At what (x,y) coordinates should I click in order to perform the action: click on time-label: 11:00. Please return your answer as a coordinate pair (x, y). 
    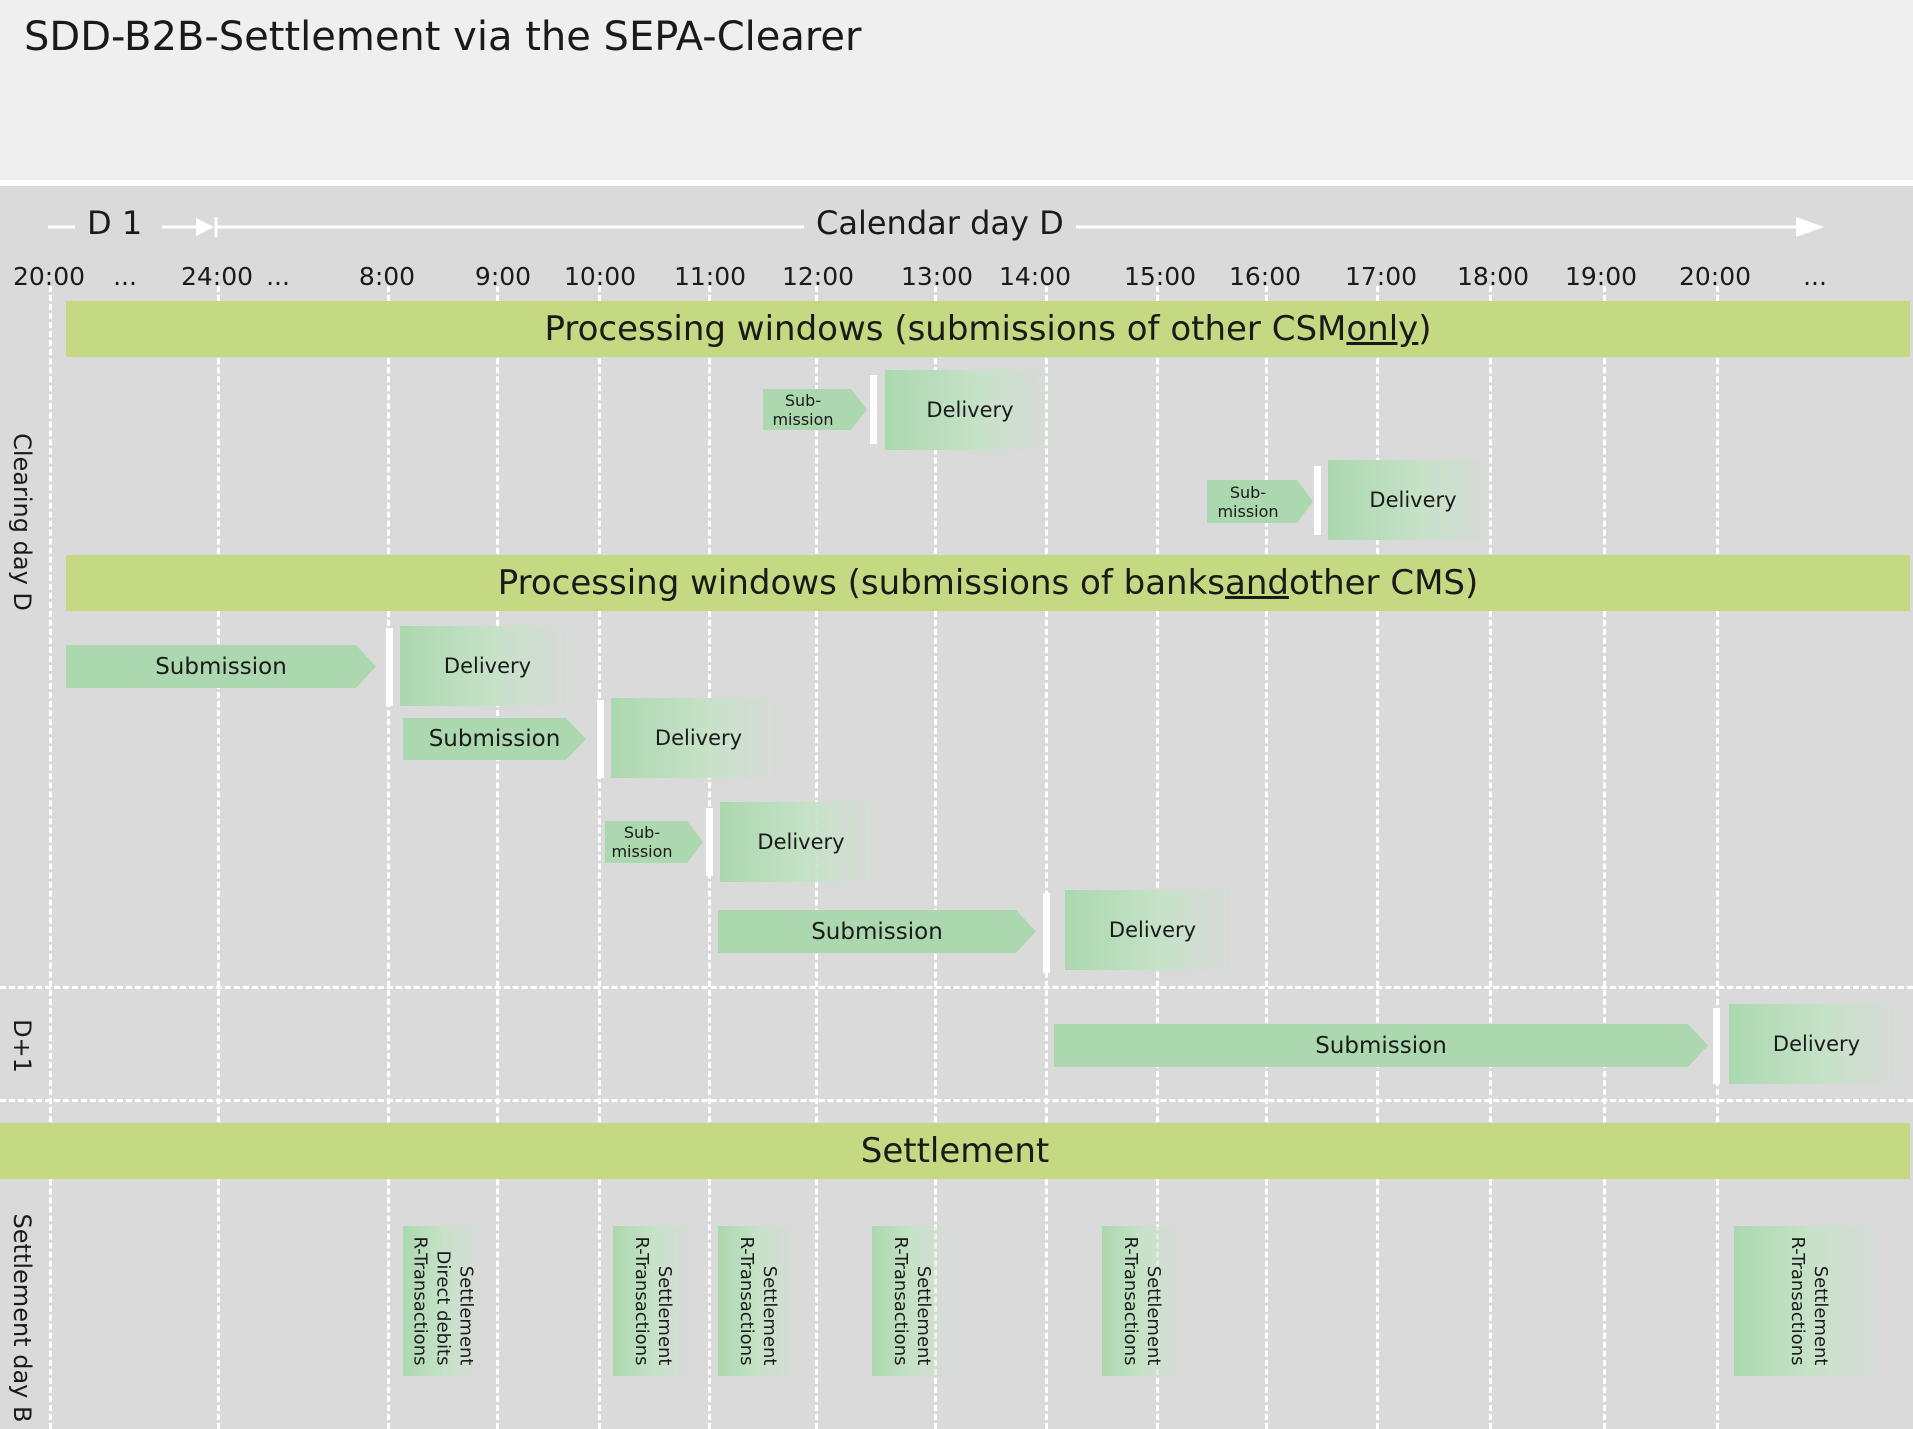
    Looking at the image, I should click on (710, 276).